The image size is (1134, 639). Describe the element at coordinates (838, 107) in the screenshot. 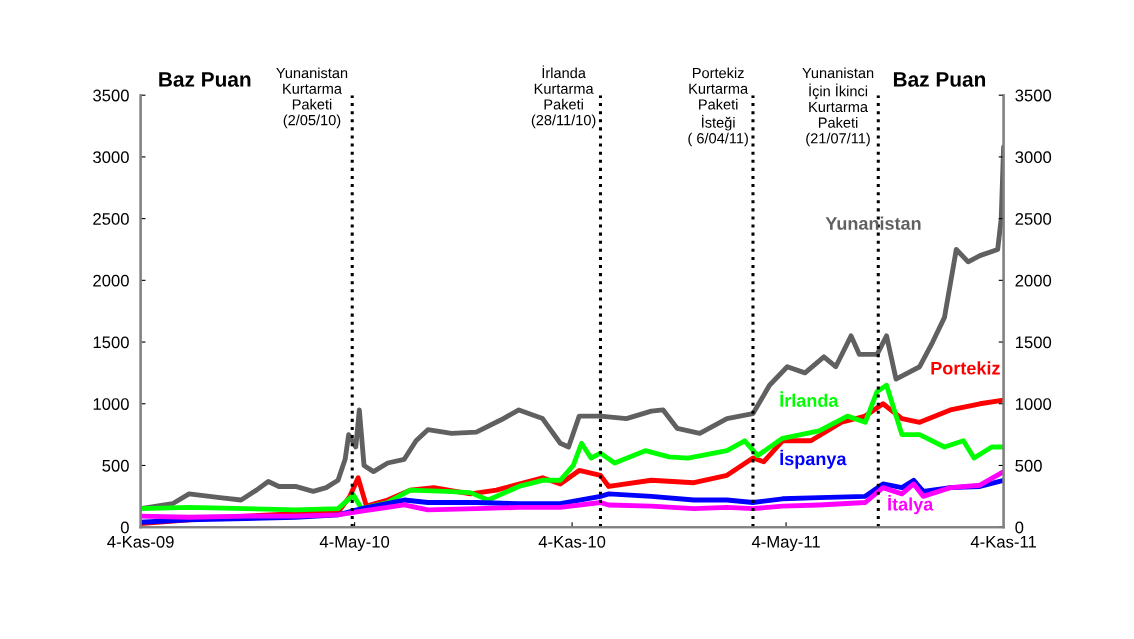

I see `ref-line-label: Yunanistan İçin İkinci Kurtarma Paketi (21/07/11)` at that location.